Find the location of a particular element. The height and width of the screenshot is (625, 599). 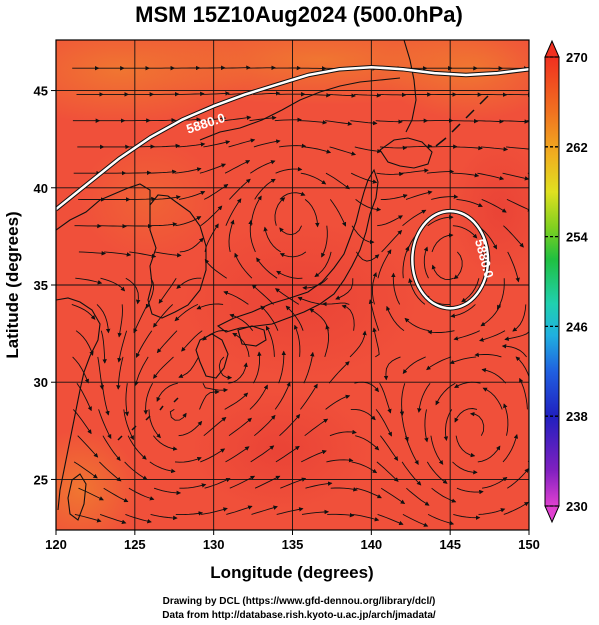

colorbar-tick-label: 254 is located at coordinates (577, 237).